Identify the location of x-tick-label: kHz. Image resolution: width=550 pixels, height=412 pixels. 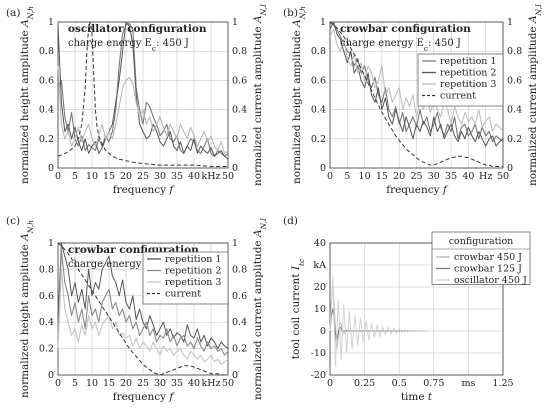
(210, 383).